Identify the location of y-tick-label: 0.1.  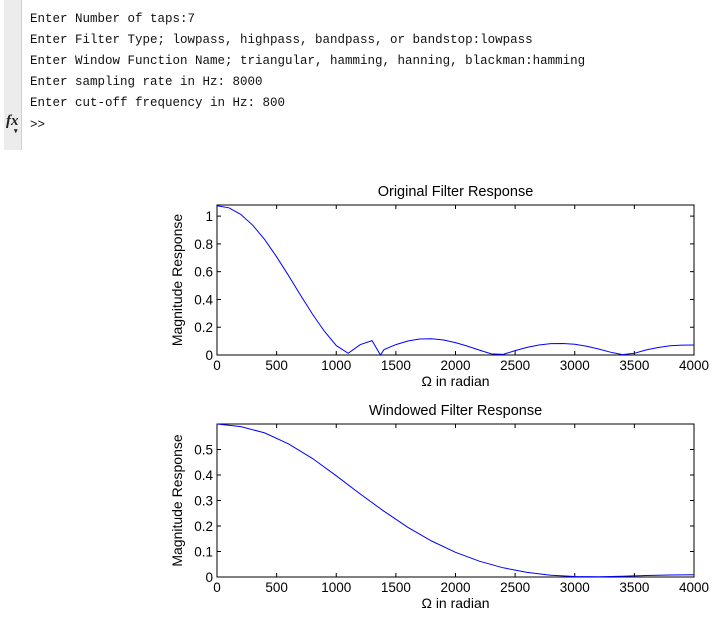
(203, 552).